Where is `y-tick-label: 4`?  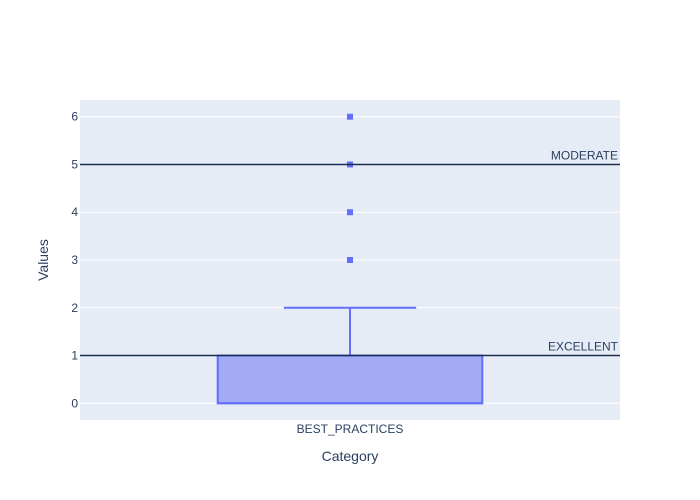 y-tick-label: 4 is located at coordinates (74, 212).